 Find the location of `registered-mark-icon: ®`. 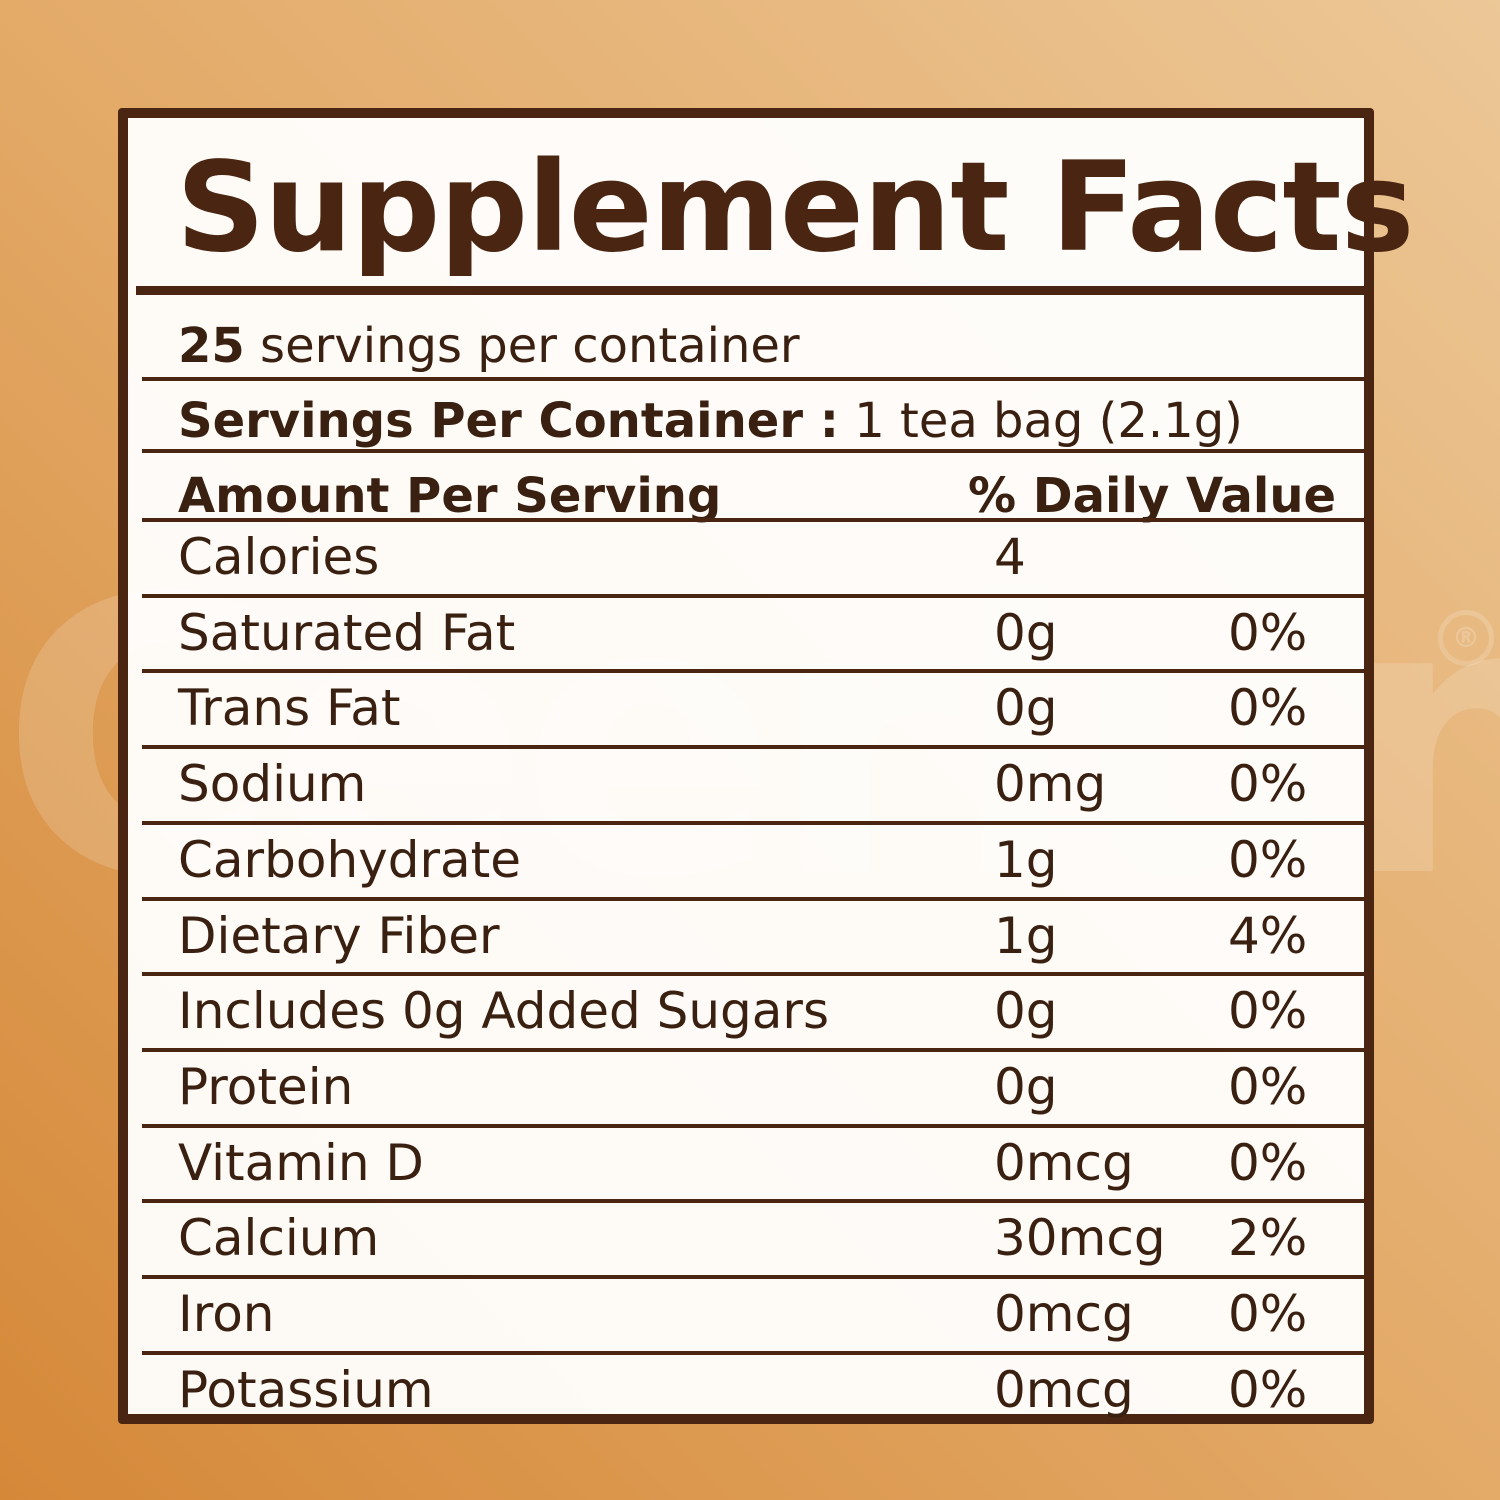

registered-mark-icon: ® is located at coordinates (1466, 638).